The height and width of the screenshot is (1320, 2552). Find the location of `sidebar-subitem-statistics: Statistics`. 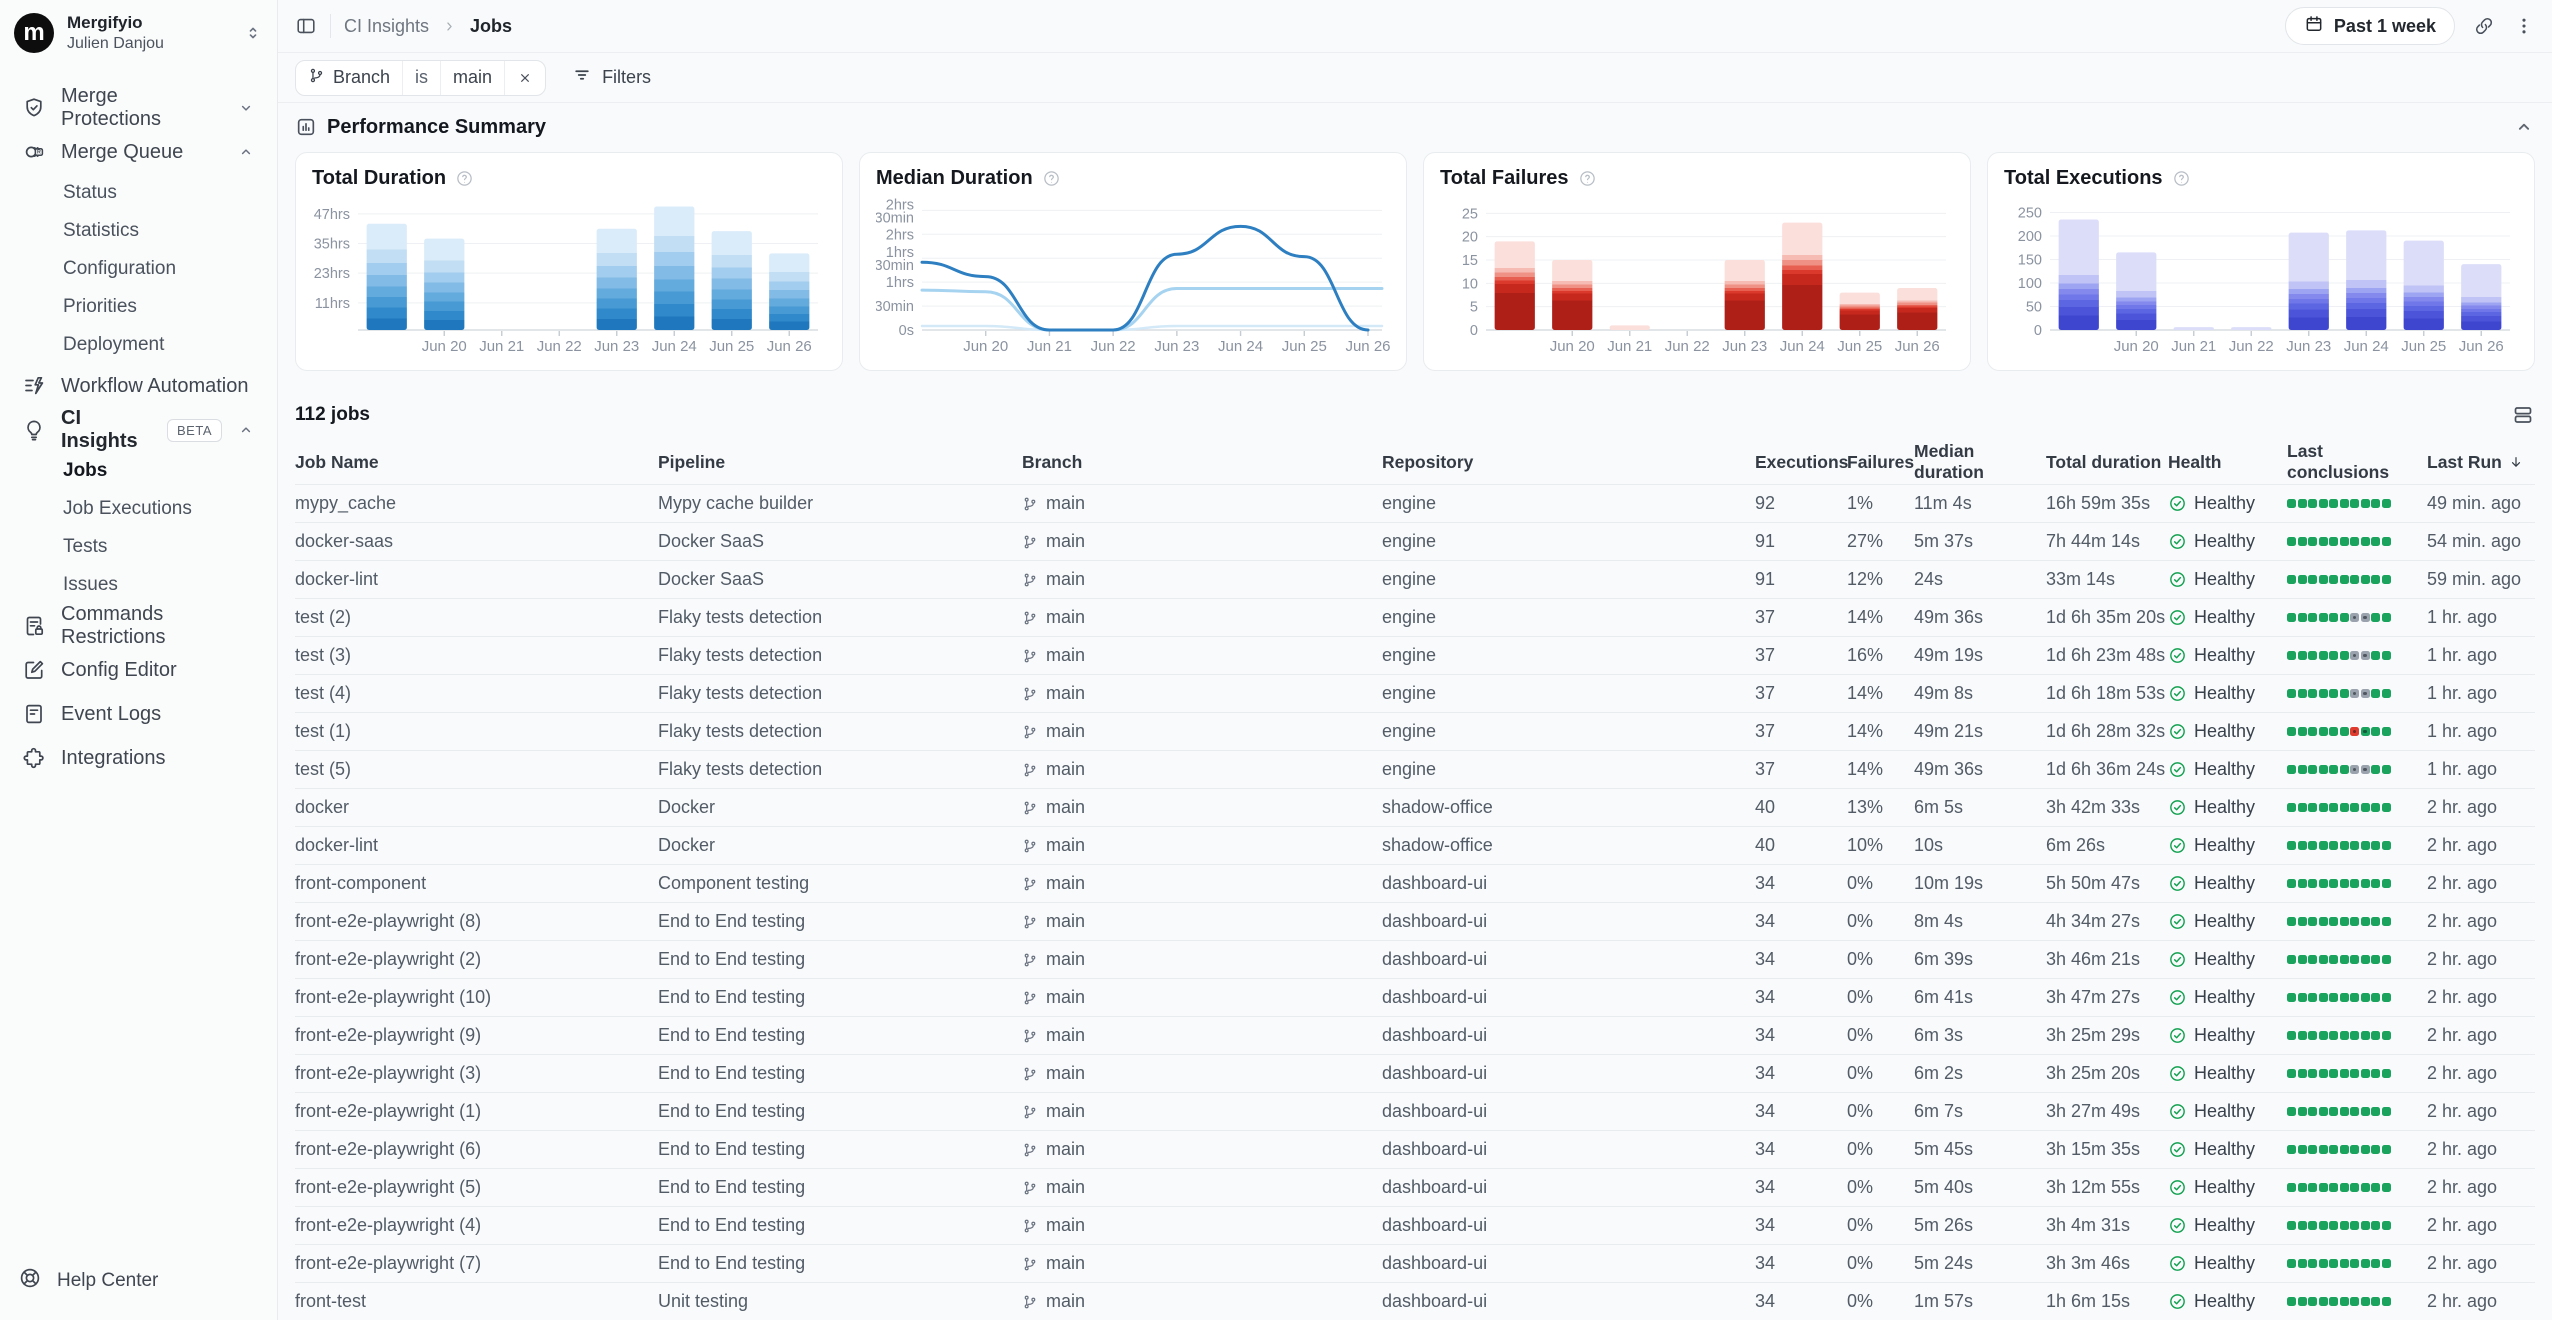

sidebar-subitem-statistics: Statistics is located at coordinates (101, 230).